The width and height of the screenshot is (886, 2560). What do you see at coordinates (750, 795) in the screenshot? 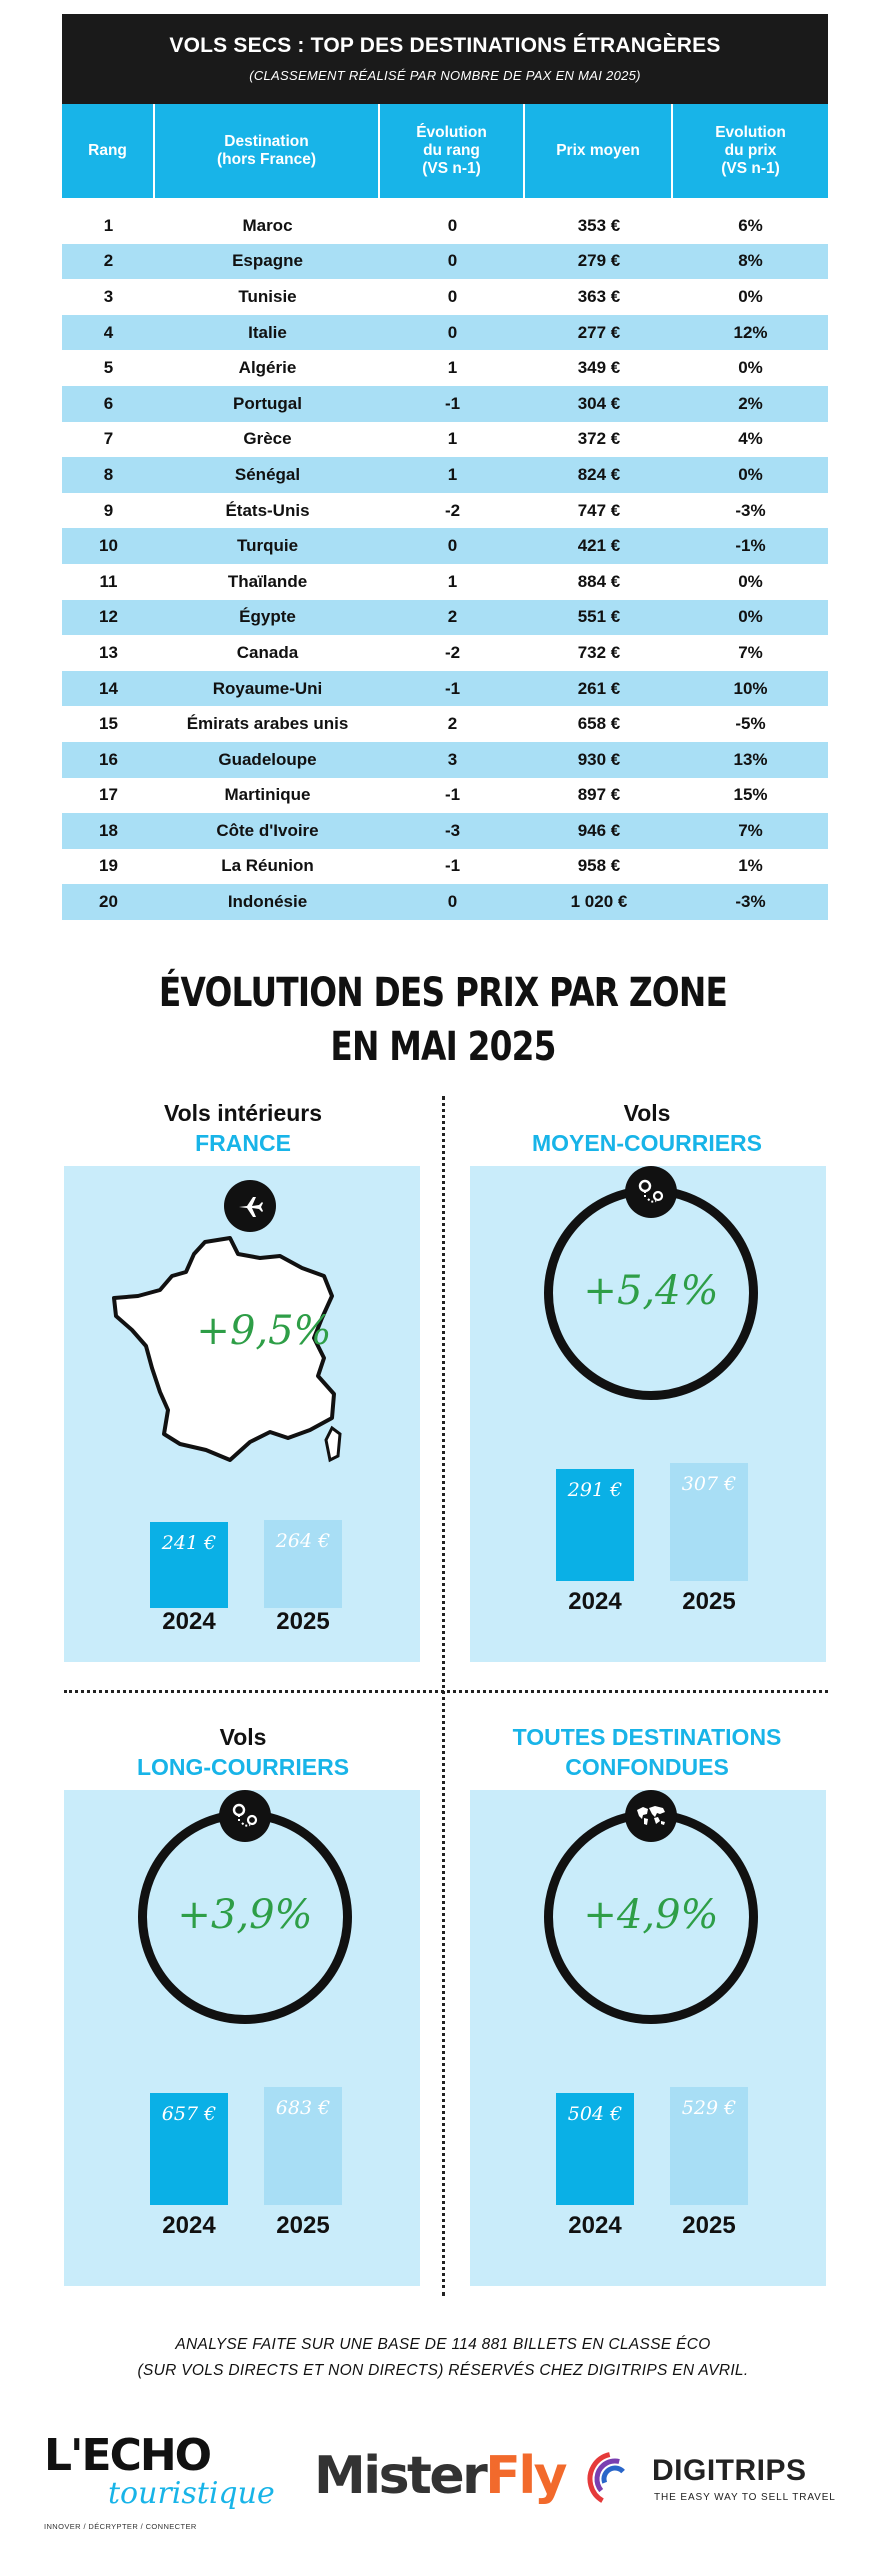
I see `cell-price-change: 15%` at bounding box center [750, 795].